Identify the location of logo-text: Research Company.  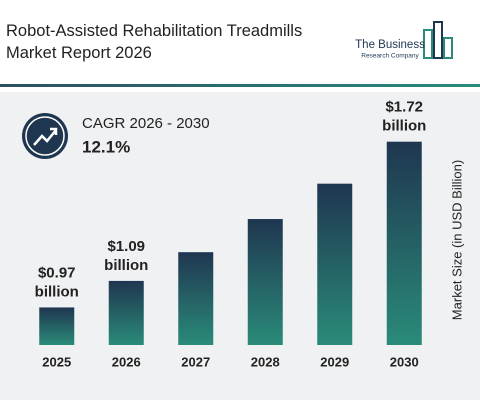
(390, 56).